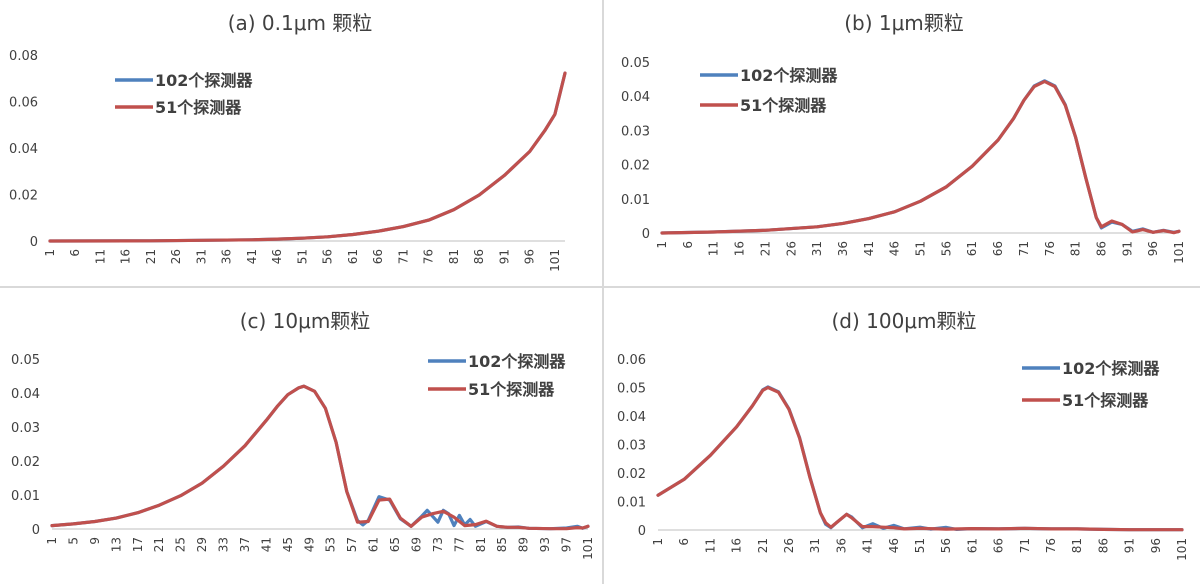  Describe the element at coordinates (416, 544) in the screenshot. I see `x-tick-label: 69` at that location.